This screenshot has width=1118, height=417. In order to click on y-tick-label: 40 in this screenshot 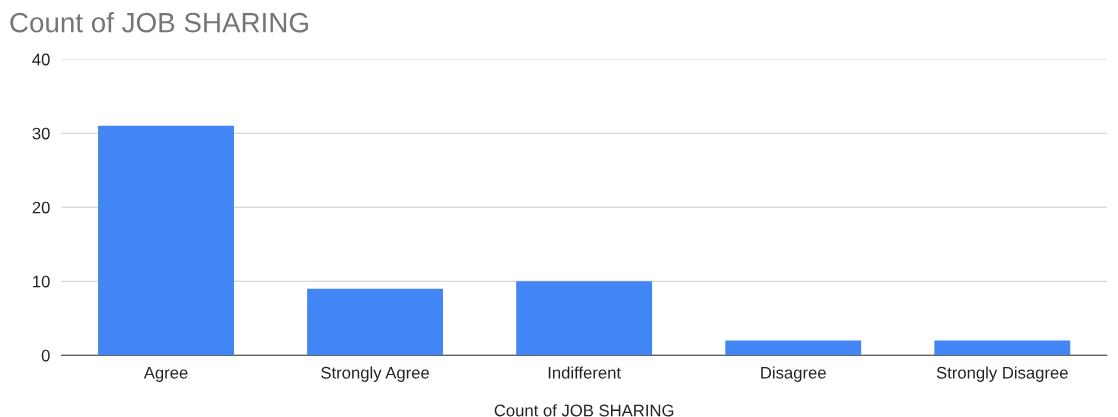, I will do `click(41, 59)`.